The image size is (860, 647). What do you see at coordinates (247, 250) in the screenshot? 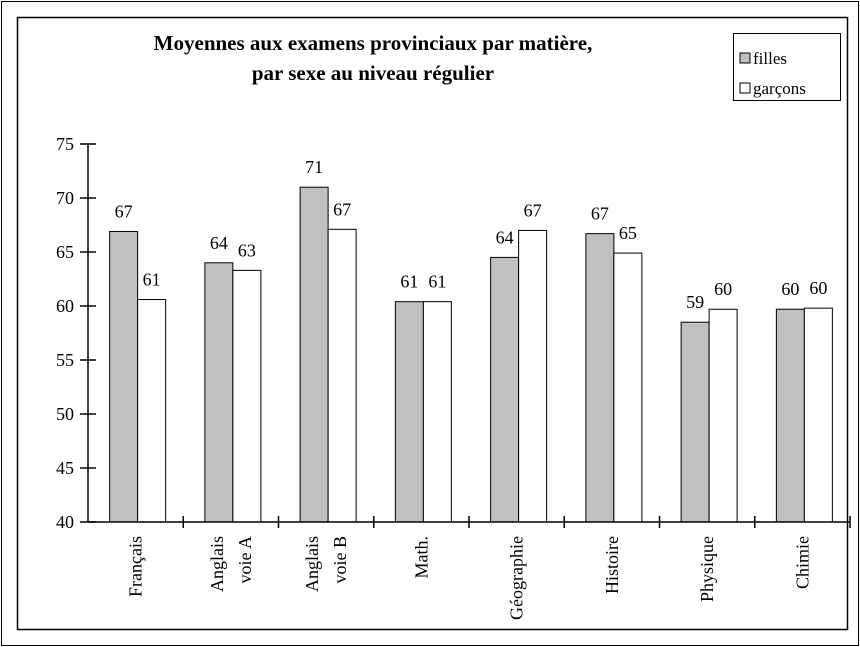
I see `value-label: 63` at bounding box center [247, 250].